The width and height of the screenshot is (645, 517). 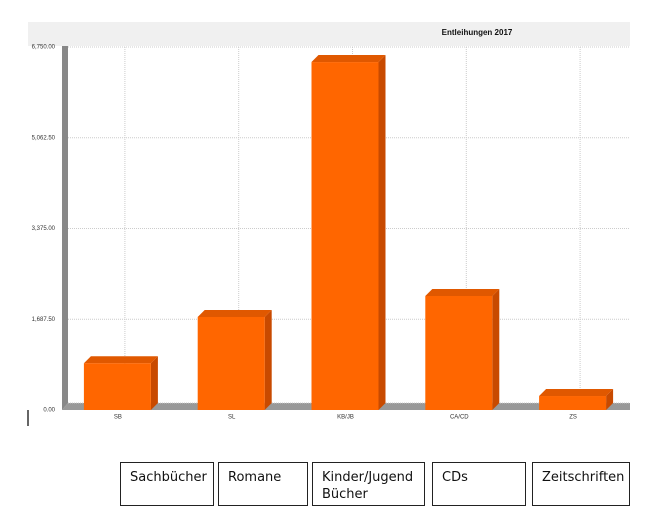 What do you see at coordinates (44, 138) in the screenshot?
I see `y-tick-label: 5,062.50` at bounding box center [44, 138].